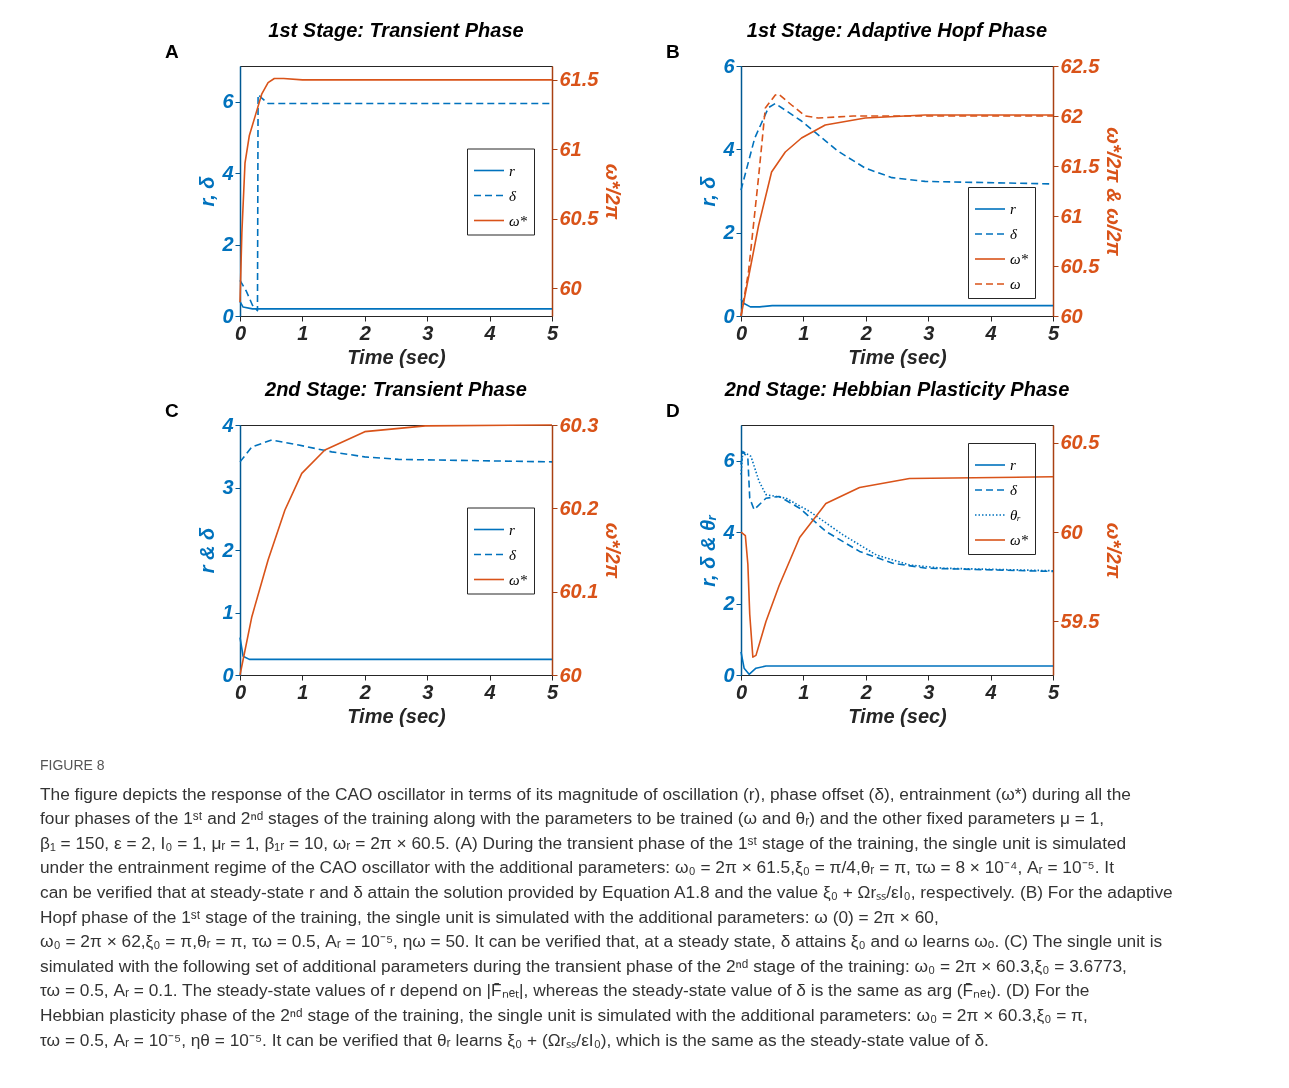 This screenshot has width=1289, height=1088. I want to click on y2-tick-label: 60.3, so click(579, 424).